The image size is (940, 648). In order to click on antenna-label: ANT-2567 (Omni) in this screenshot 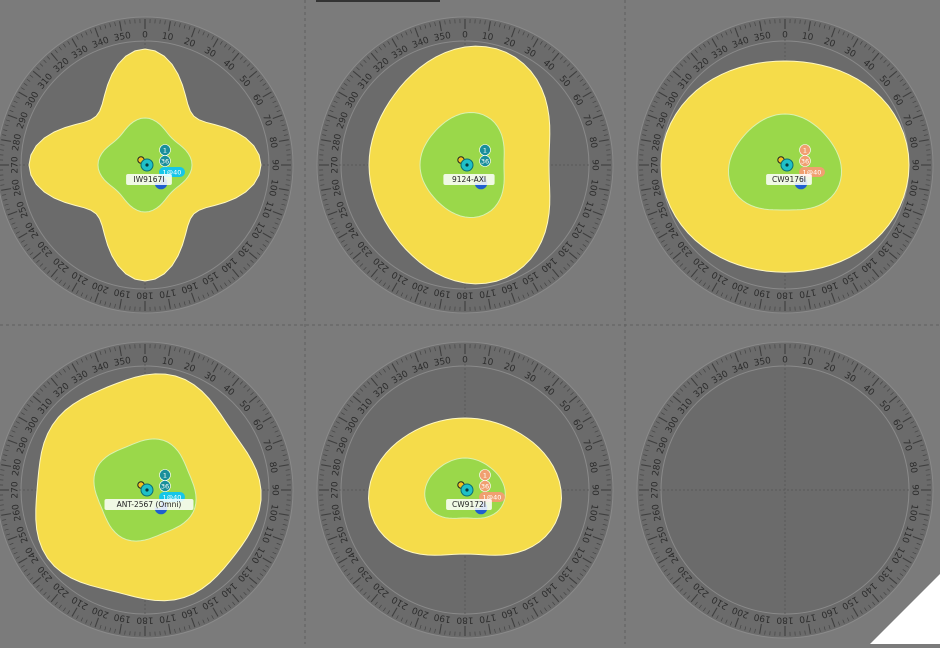, I will do `click(149, 504)`.